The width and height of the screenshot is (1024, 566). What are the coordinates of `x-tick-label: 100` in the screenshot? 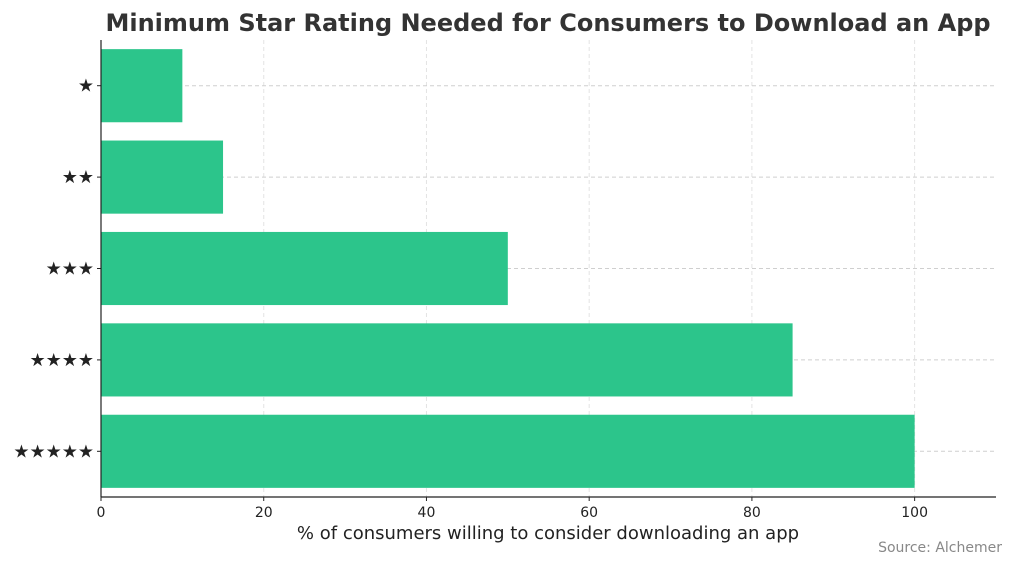 It's located at (914, 513).